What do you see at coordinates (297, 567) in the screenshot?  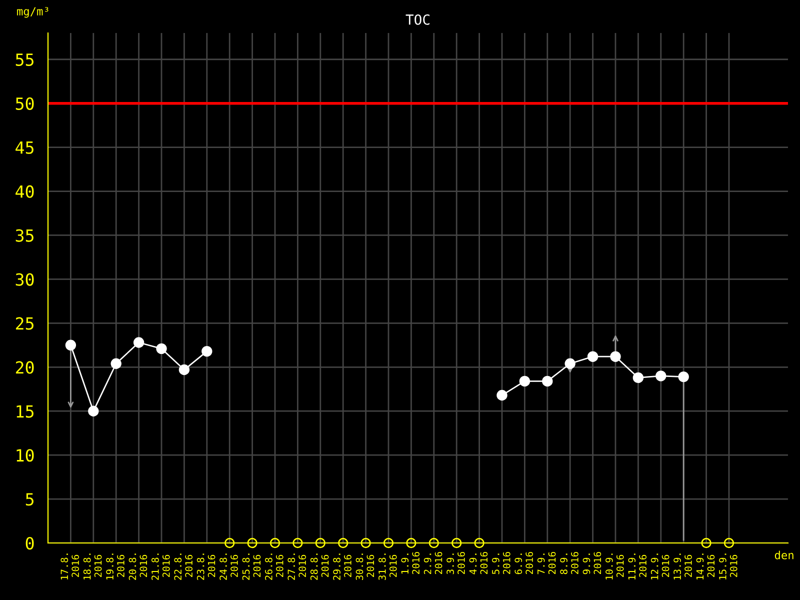 I see `x-tick-label: 27.8. 2016` at bounding box center [297, 567].